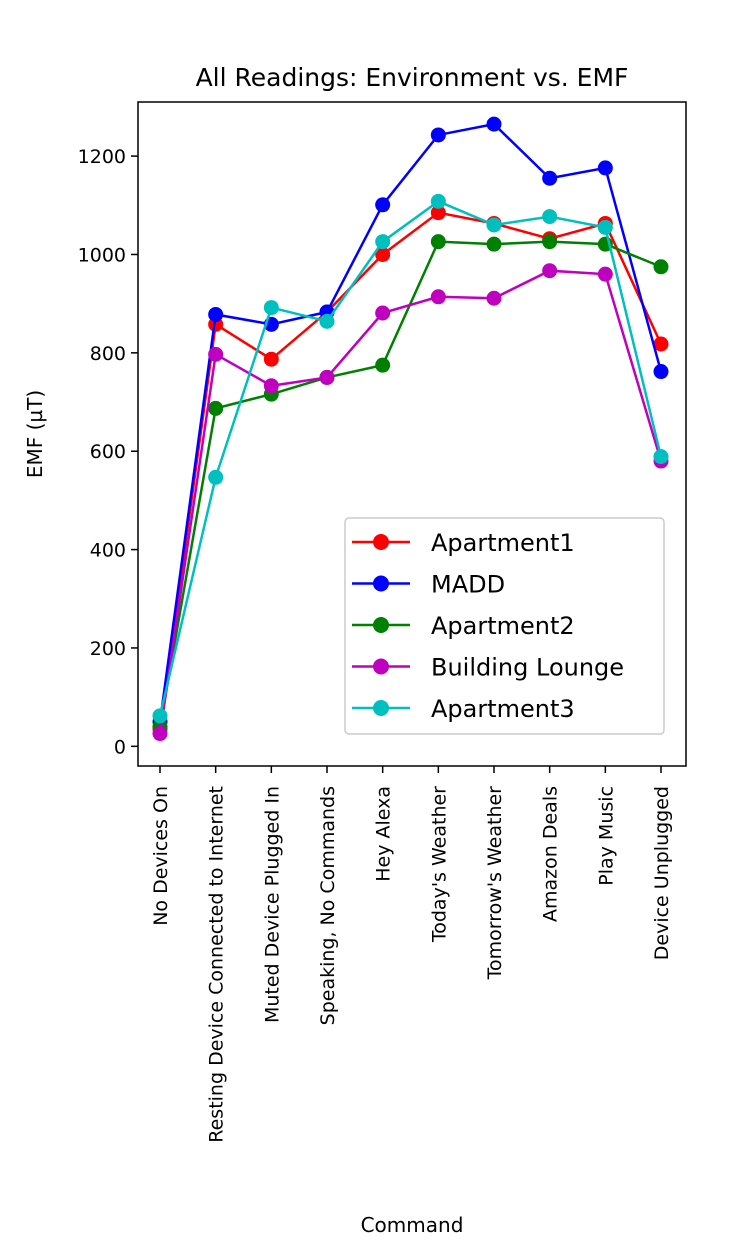 The width and height of the screenshot is (733, 1255). What do you see at coordinates (120, 747) in the screenshot?
I see `y-tick-label: 0` at bounding box center [120, 747].